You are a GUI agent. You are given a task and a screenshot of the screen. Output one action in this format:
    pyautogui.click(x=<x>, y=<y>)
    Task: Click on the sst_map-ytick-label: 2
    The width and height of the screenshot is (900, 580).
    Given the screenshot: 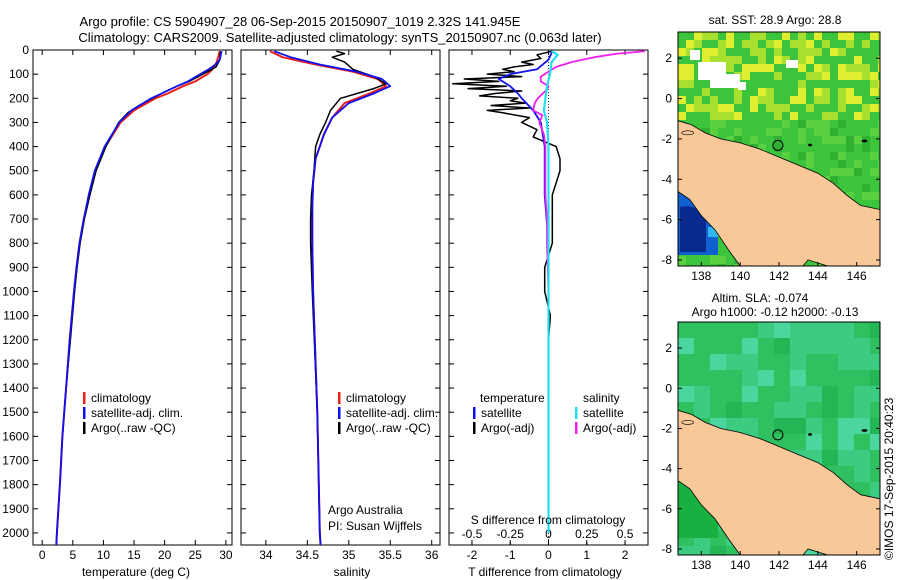 What is the action you would take?
    pyautogui.click(x=668, y=58)
    